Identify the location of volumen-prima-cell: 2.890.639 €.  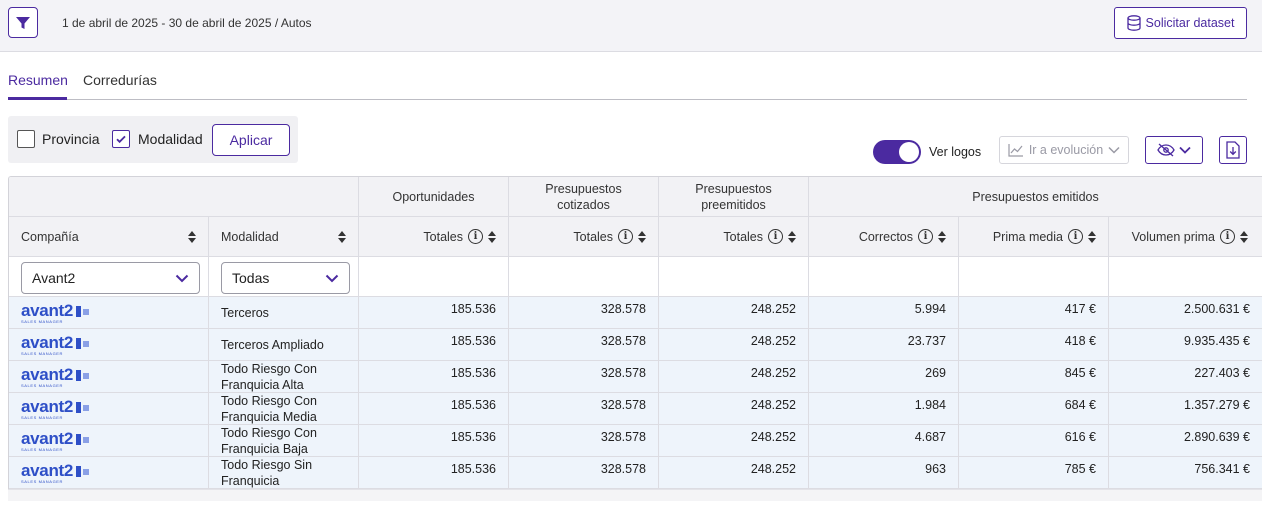
(1185, 441).